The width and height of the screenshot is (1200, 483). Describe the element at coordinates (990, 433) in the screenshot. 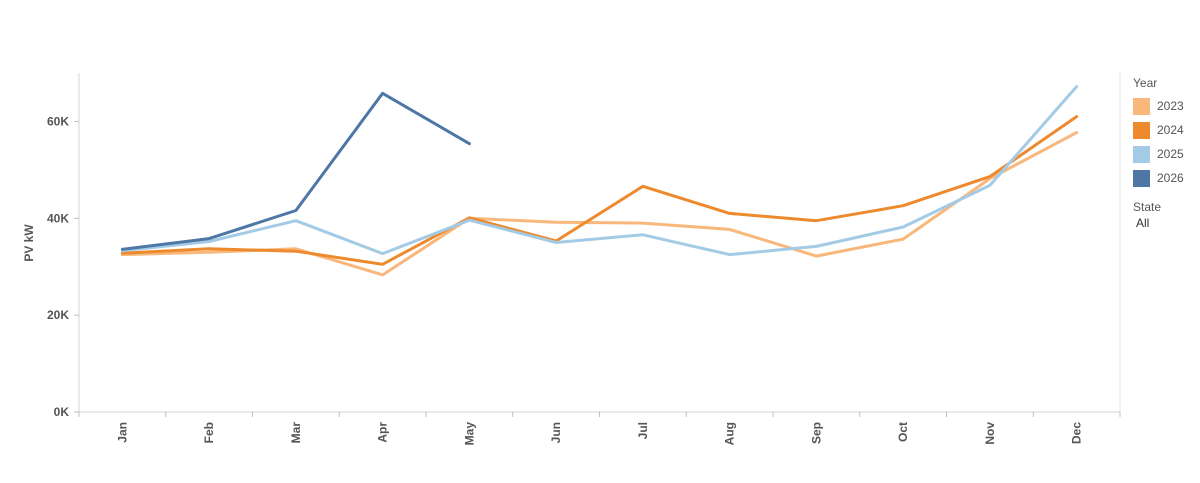

I see `x-tick-label: Nov` at that location.